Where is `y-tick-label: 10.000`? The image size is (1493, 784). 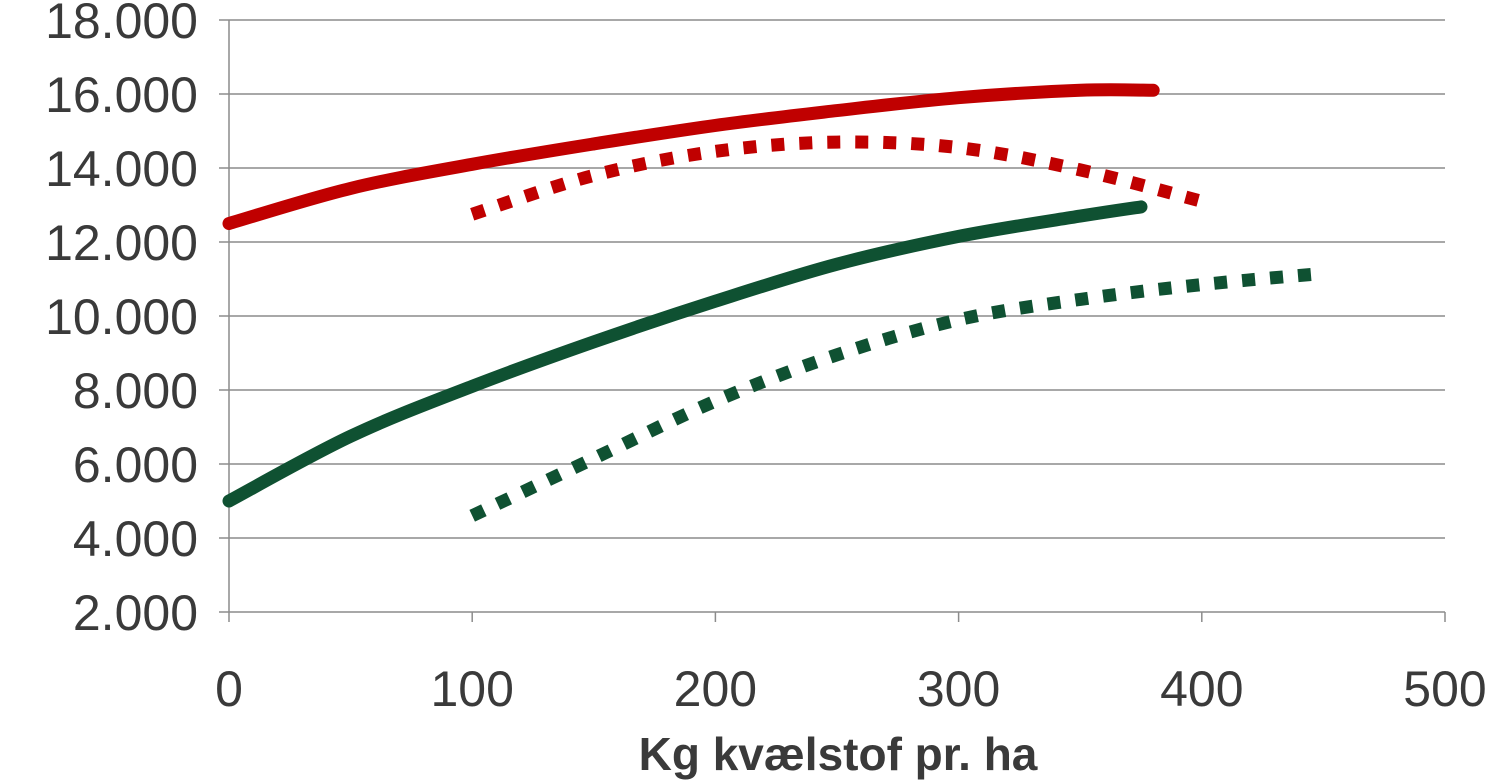
y-tick-label: 10.000 is located at coordinates (121, 317).